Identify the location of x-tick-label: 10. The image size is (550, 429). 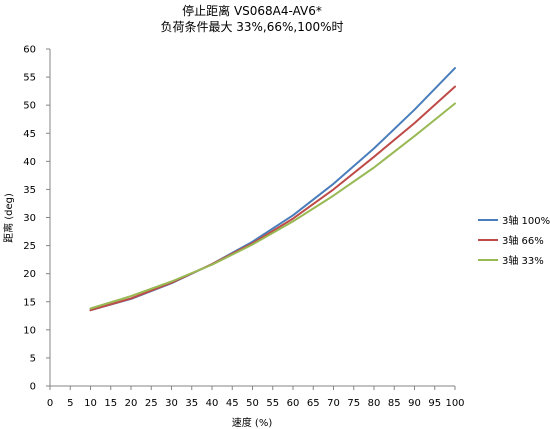
(90, 403).